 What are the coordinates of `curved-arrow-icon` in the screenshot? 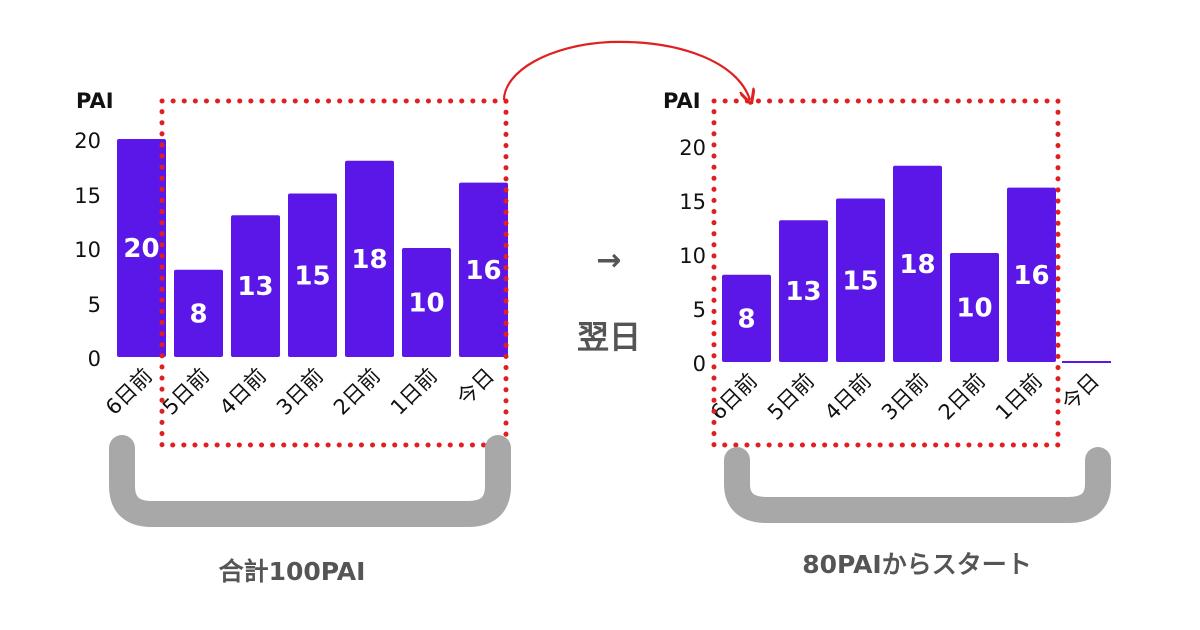 It's located at (626, 70).